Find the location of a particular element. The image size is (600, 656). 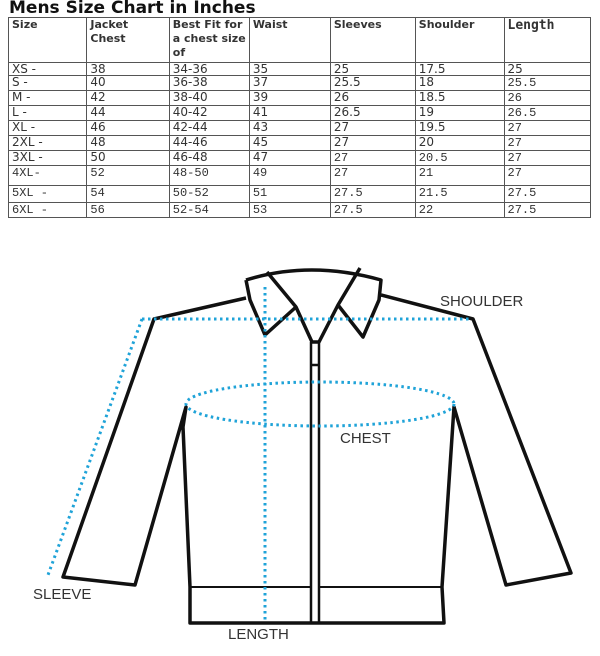

chest-measure-ellipse is located at coordinates (320, 404).